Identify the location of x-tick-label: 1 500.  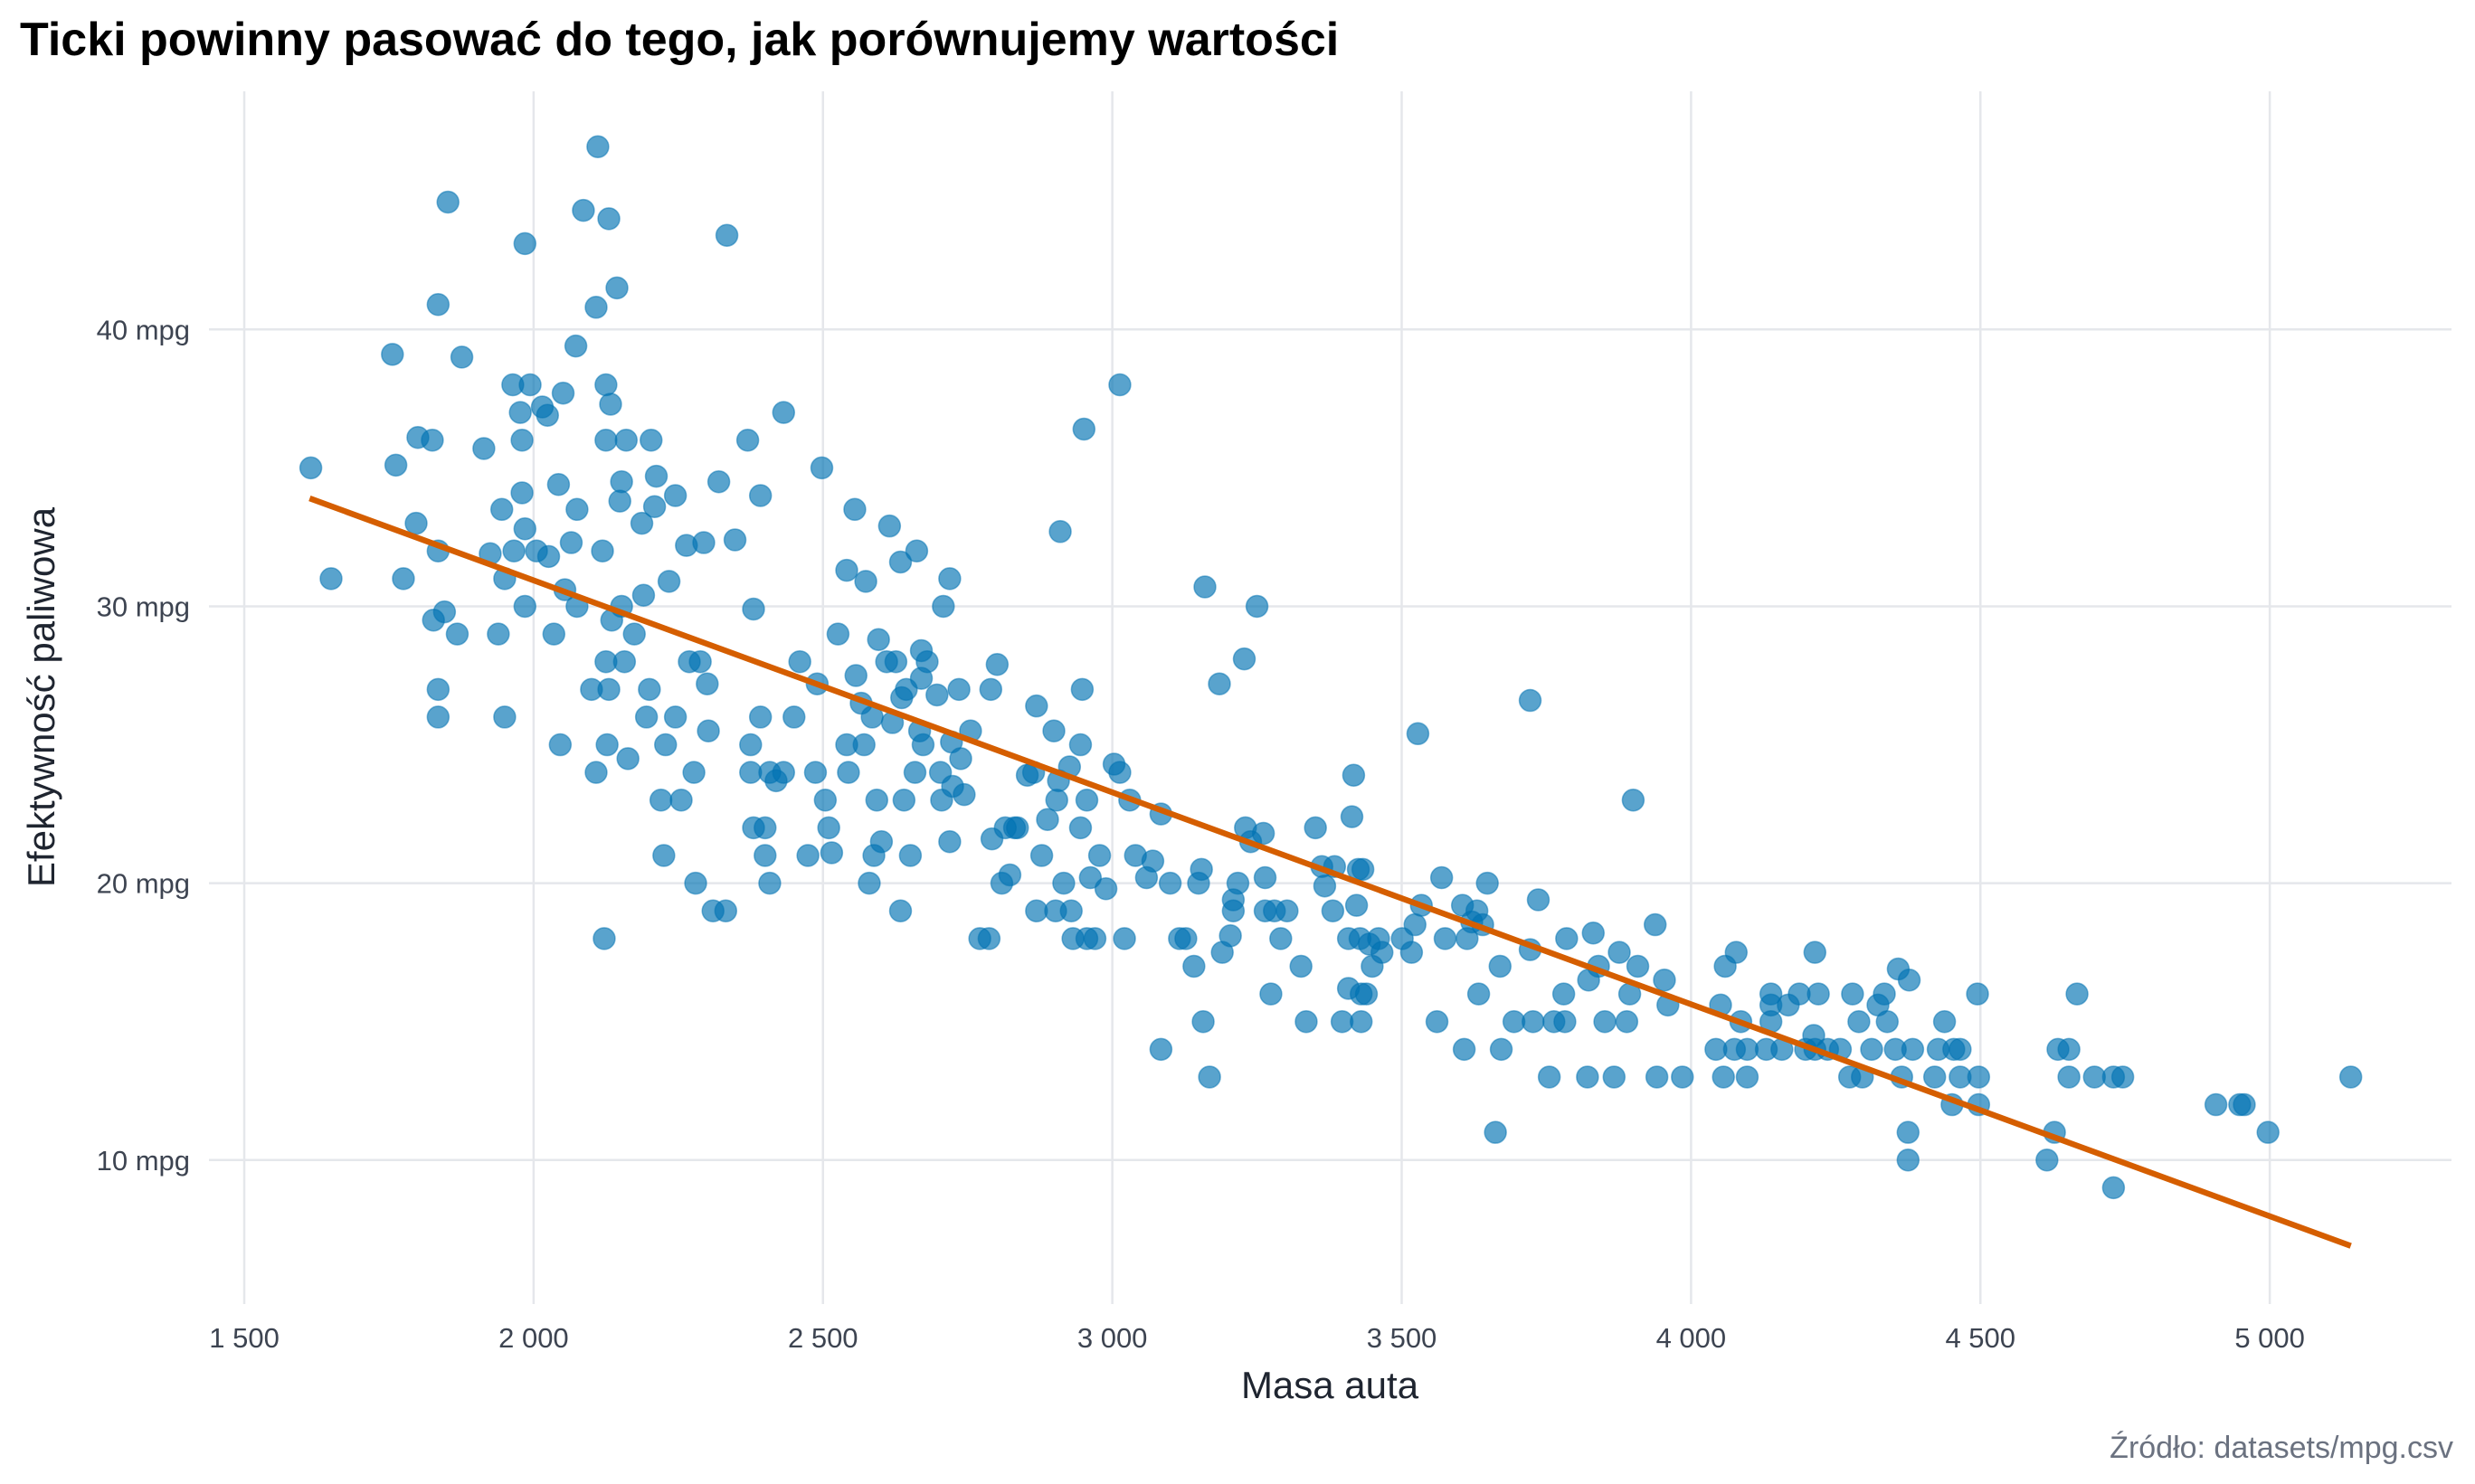
(244, 1338).